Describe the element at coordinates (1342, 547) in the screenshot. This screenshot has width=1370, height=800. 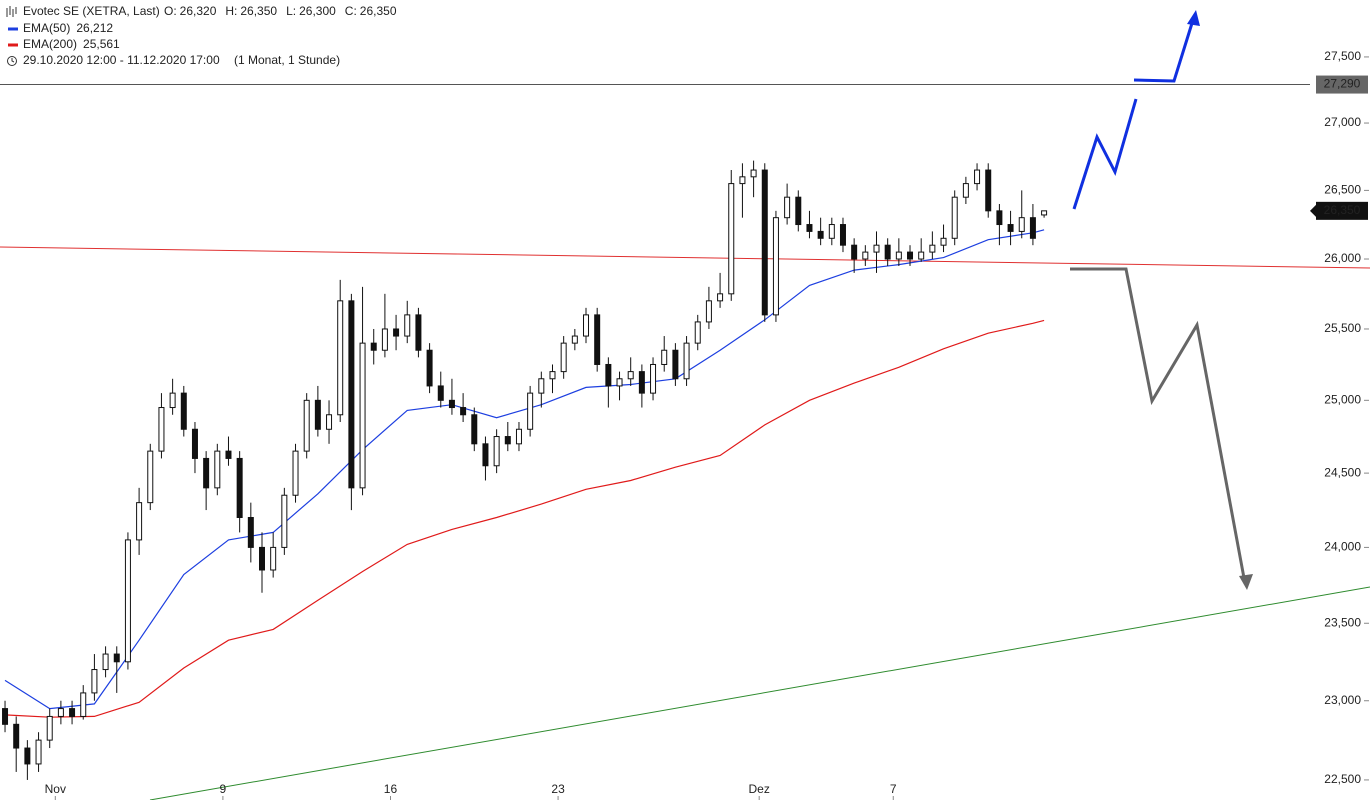
I see `y-tick-label: 24,000` at that location.